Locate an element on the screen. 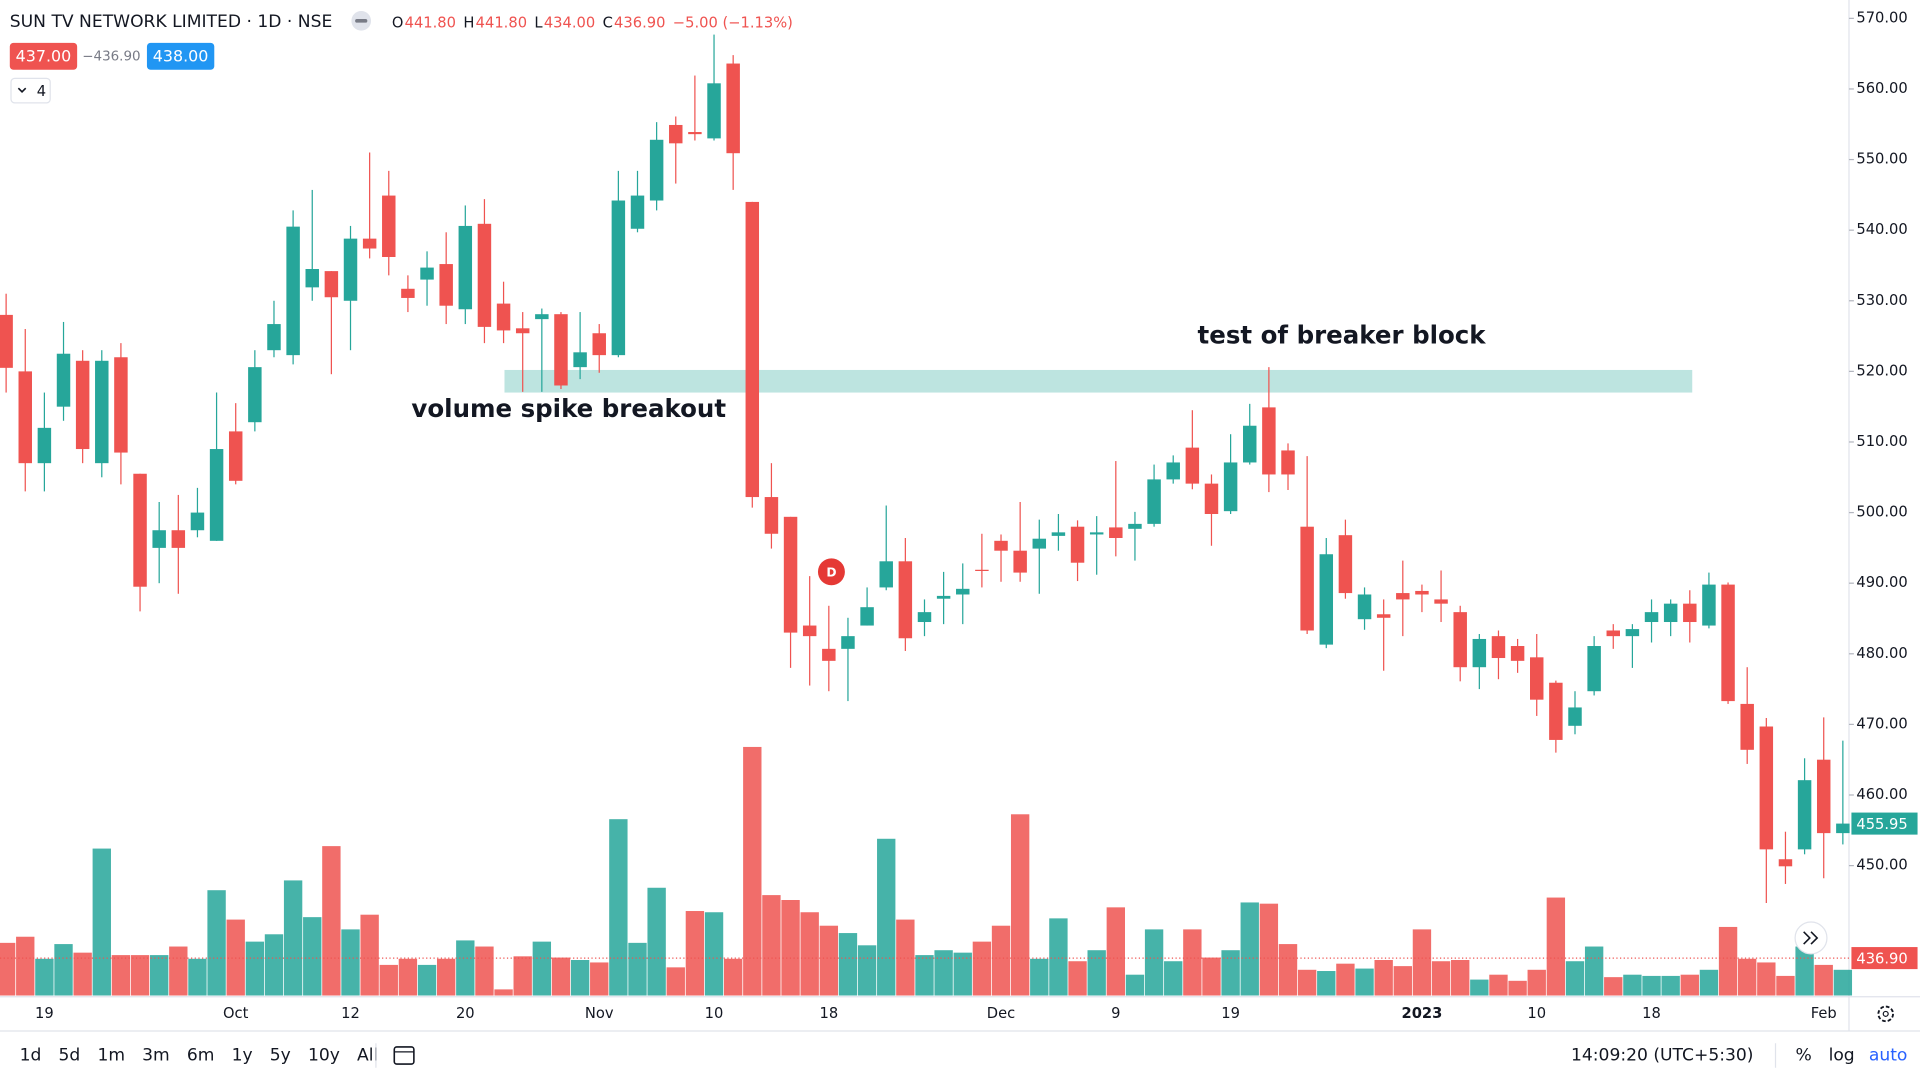 The width and height of the screenshot is (1920, 1080). sell-button is located at coordinates (43, 56).